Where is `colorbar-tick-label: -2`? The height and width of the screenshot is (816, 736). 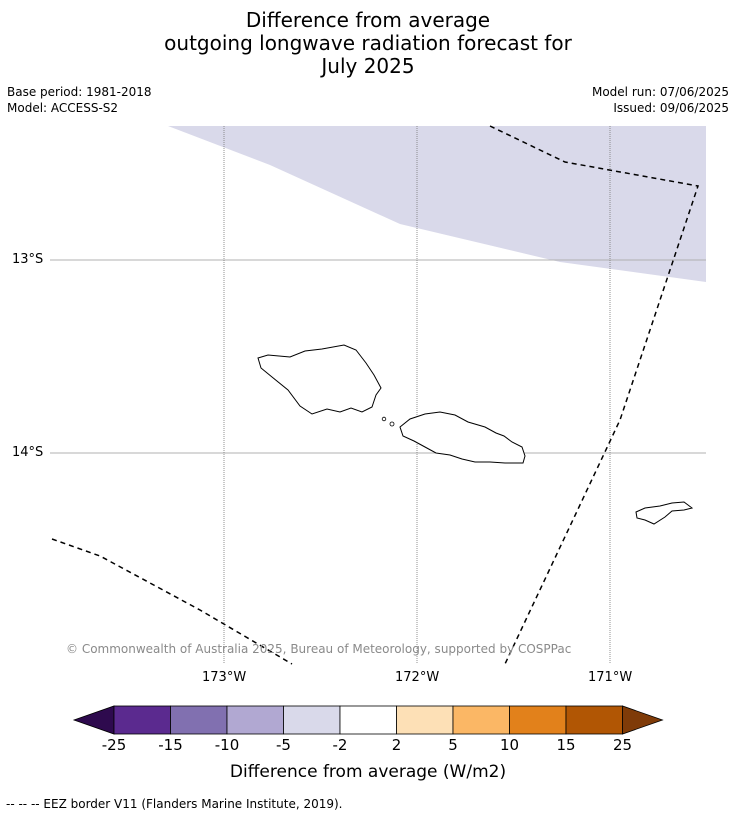
colorbar-tick-label: -2 is located at coordinates (340, 745).